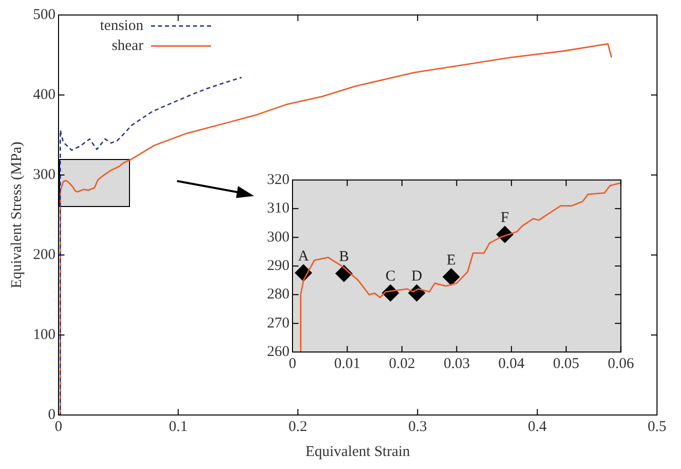 The image size is (681, 469). What do you see at coordinates (44, 94) in the screenshot?
I see `y-tick-label: 400` at bounding box center [44, 94].